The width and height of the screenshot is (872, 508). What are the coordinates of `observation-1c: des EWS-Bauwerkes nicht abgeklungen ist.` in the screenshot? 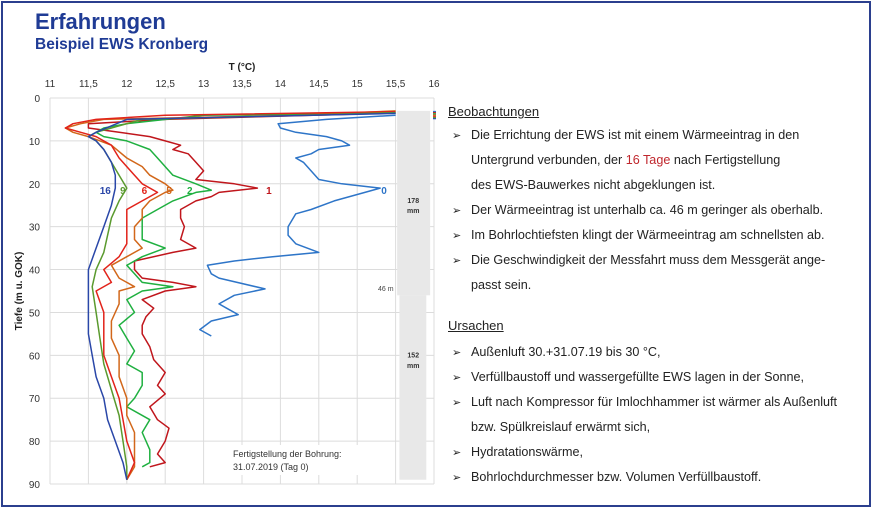 It's located at (593, 185).